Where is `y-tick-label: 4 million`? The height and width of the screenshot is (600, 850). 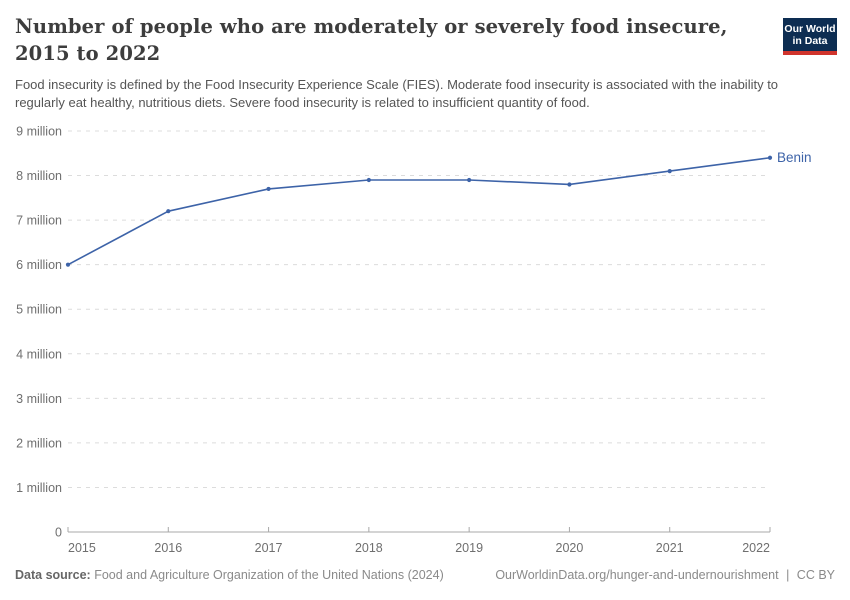 y-tick-label: 4 million is located at coordinates (39, 354).